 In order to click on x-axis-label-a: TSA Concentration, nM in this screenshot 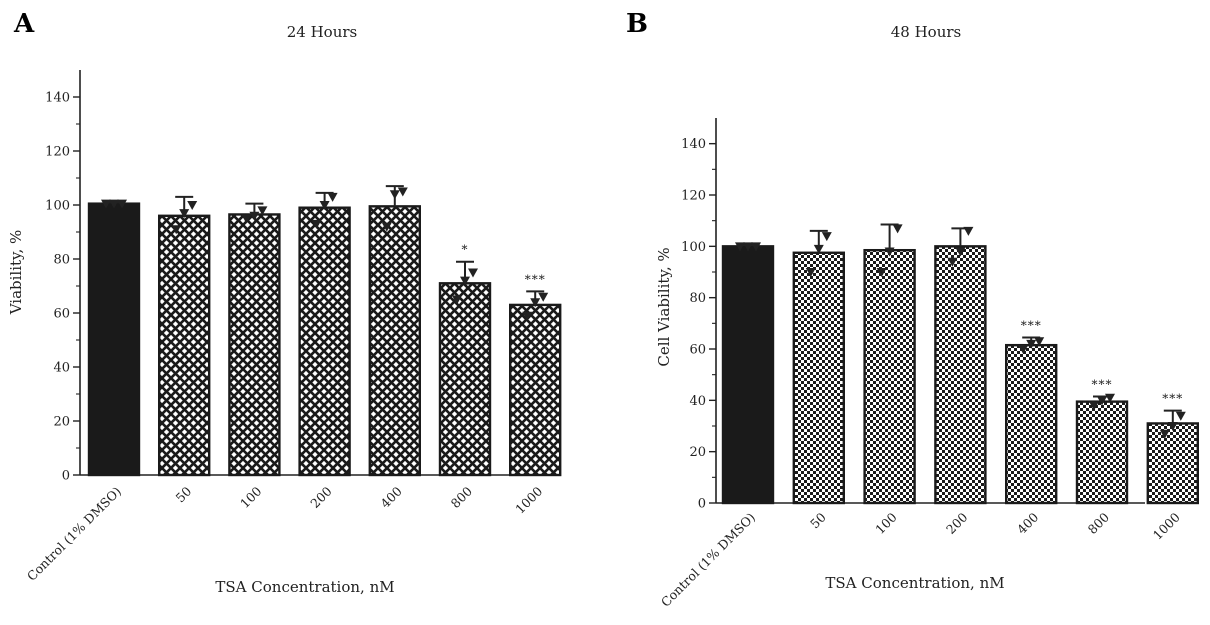, I will do `click(304, 587)`.